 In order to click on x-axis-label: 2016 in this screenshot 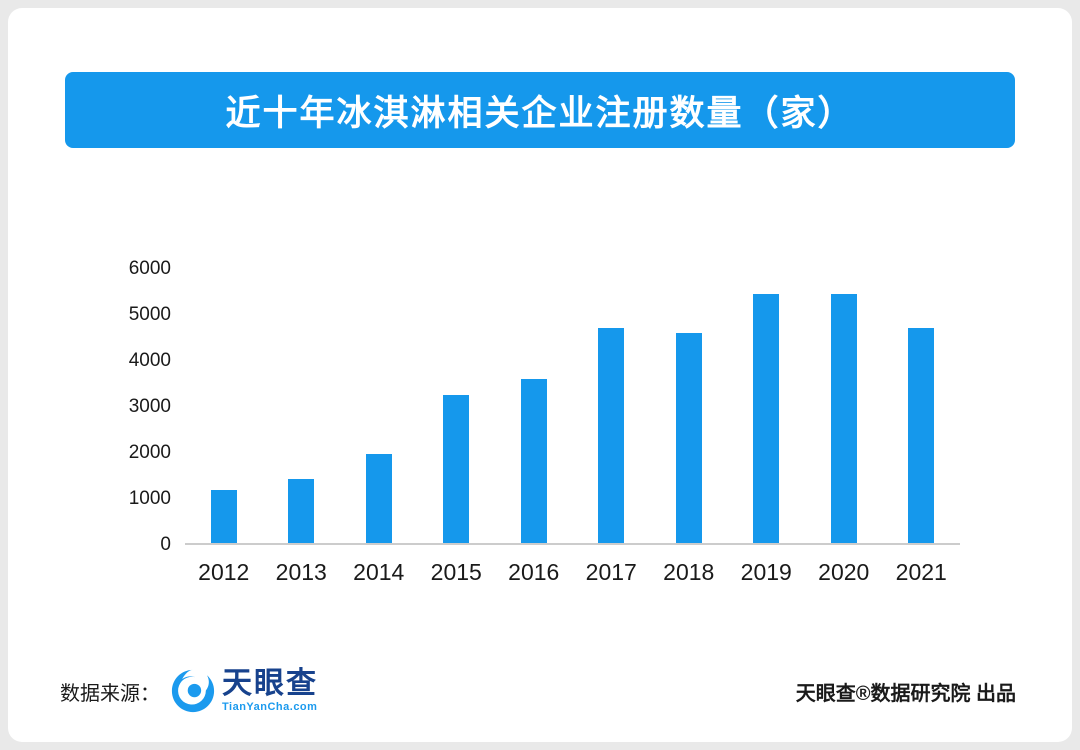, I will do `click(534, 572)`.